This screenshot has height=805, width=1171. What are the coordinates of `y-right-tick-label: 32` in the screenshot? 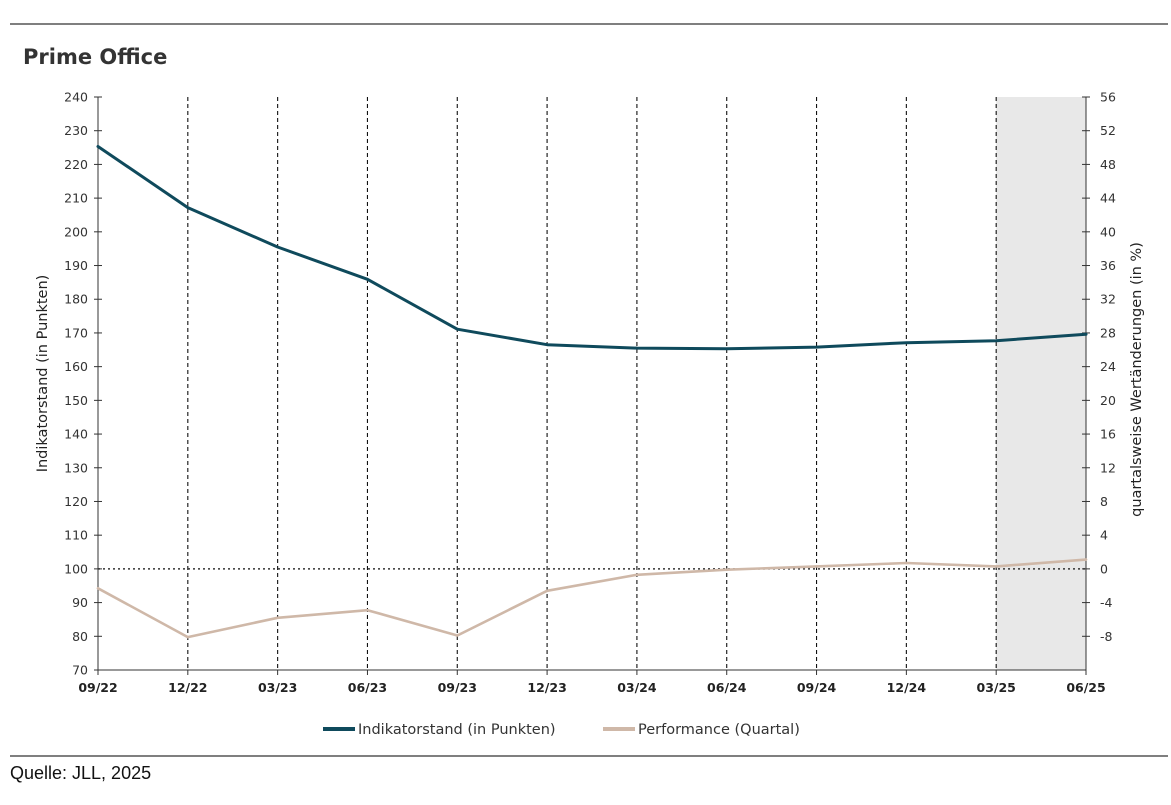 It's located at (1108, 299).